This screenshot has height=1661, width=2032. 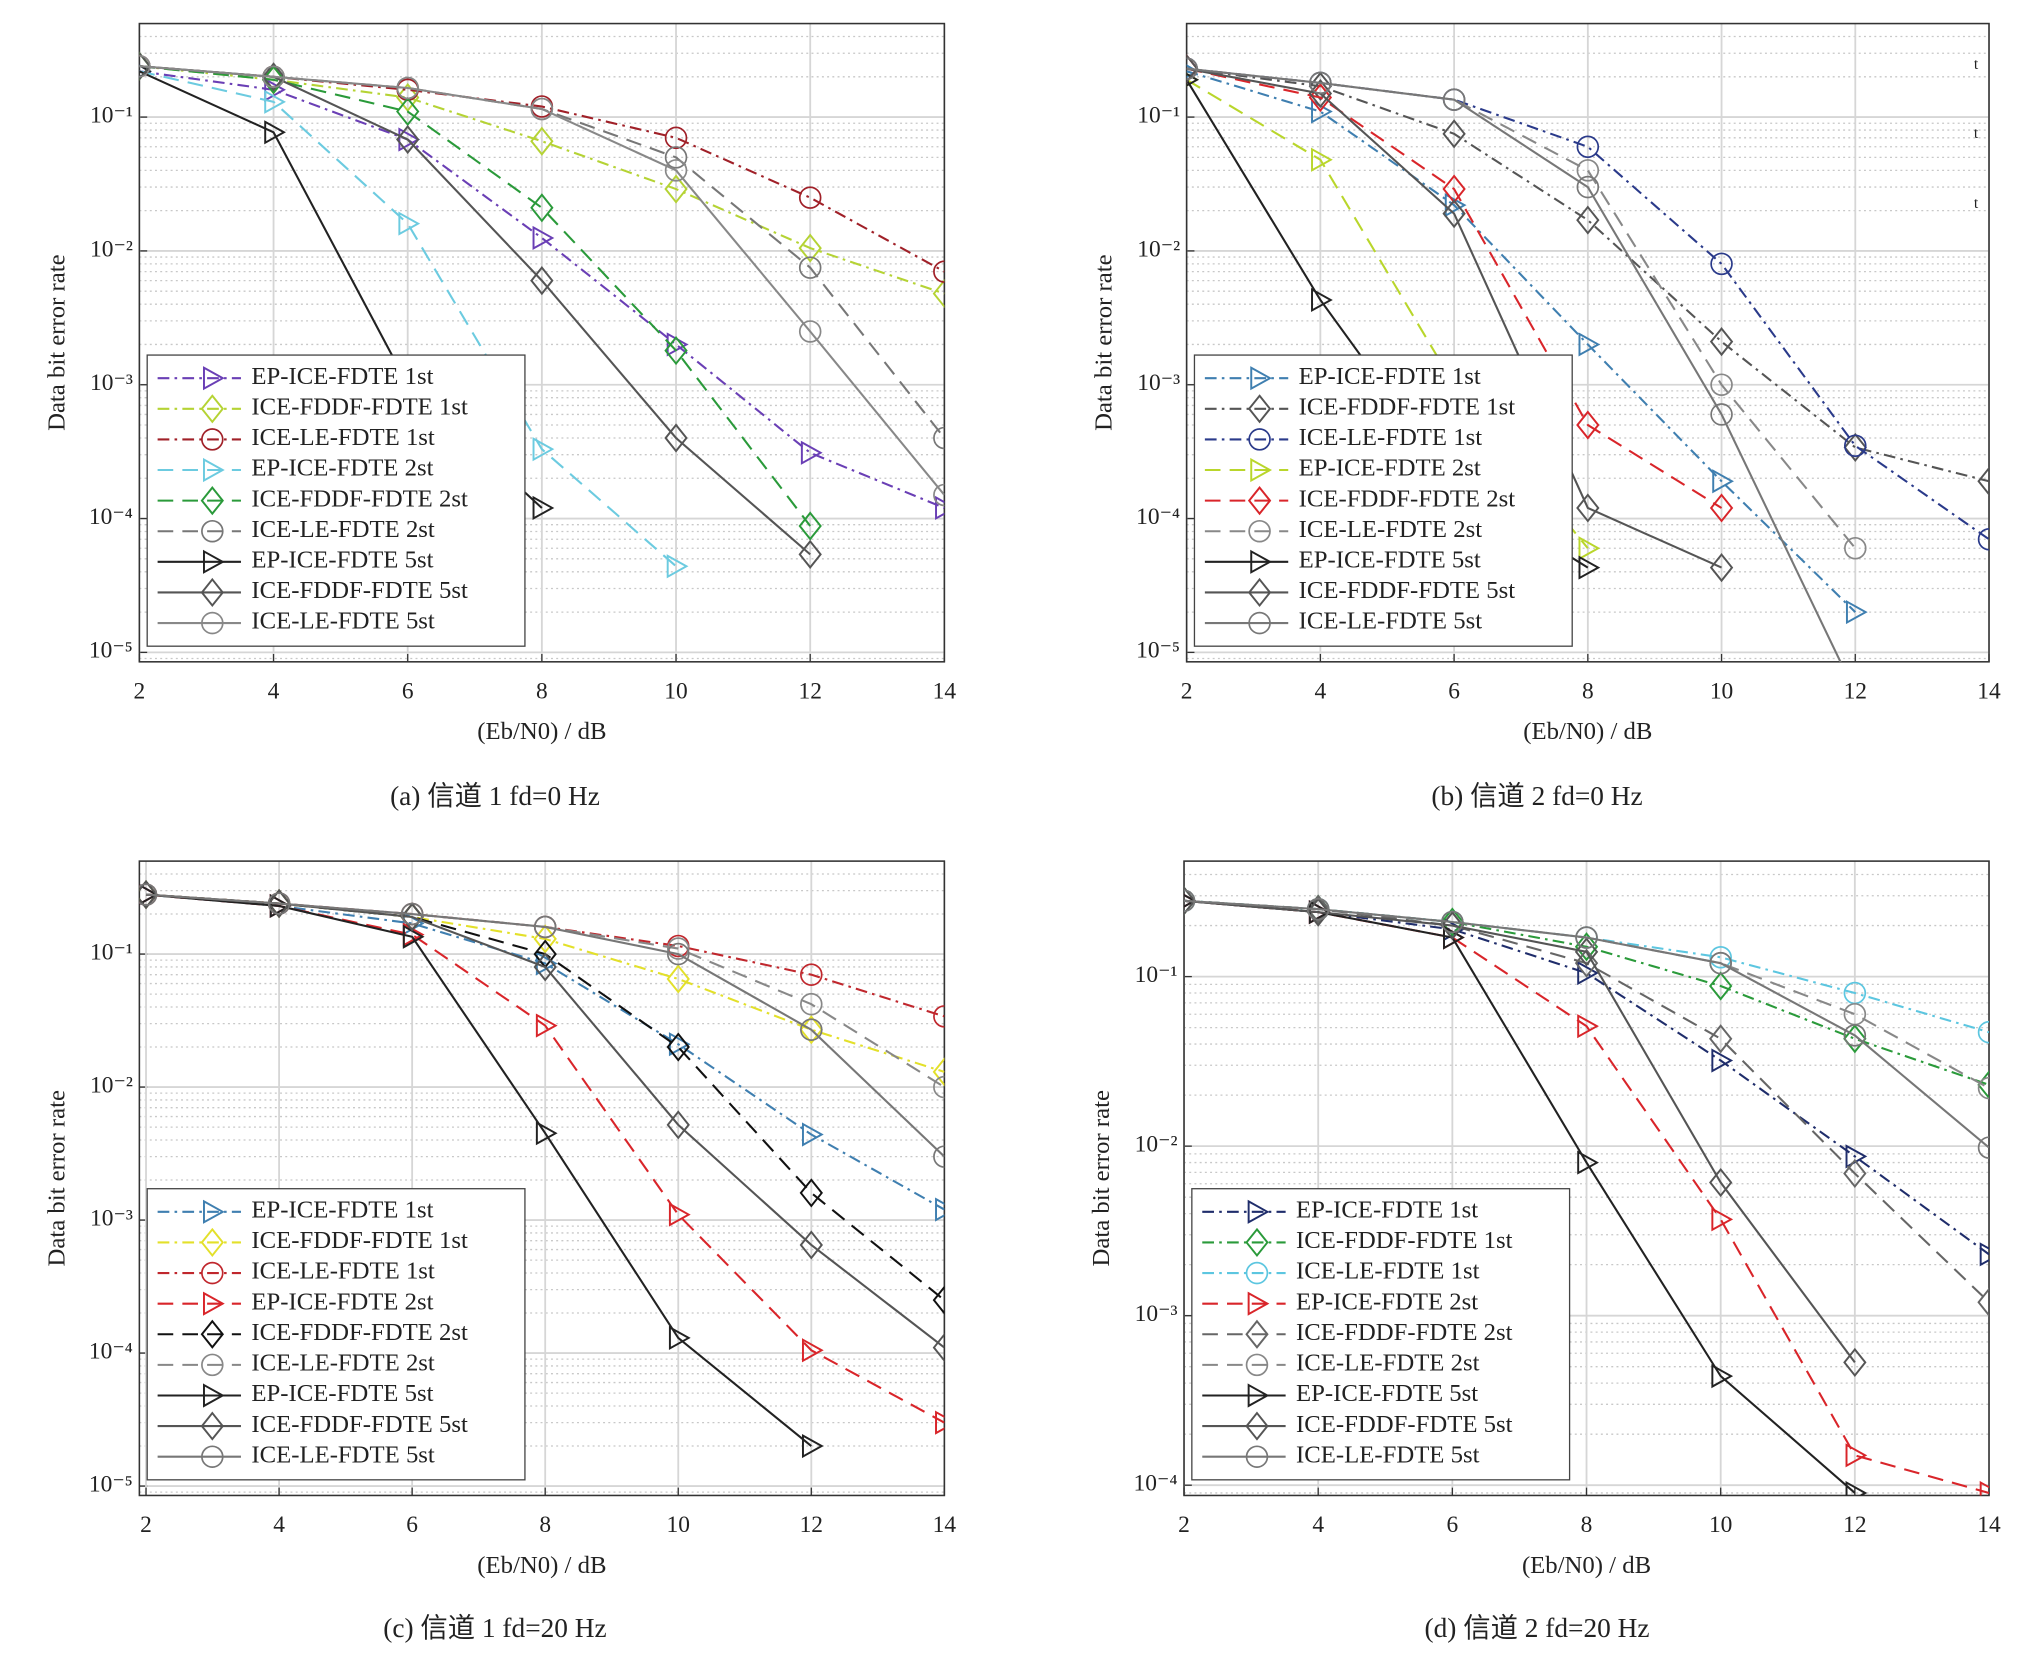 What do you see at coordinates (111, 115) in the screenshot?
I see `y-tick-label: 10⁻¹` at bounding box center [111, 115].